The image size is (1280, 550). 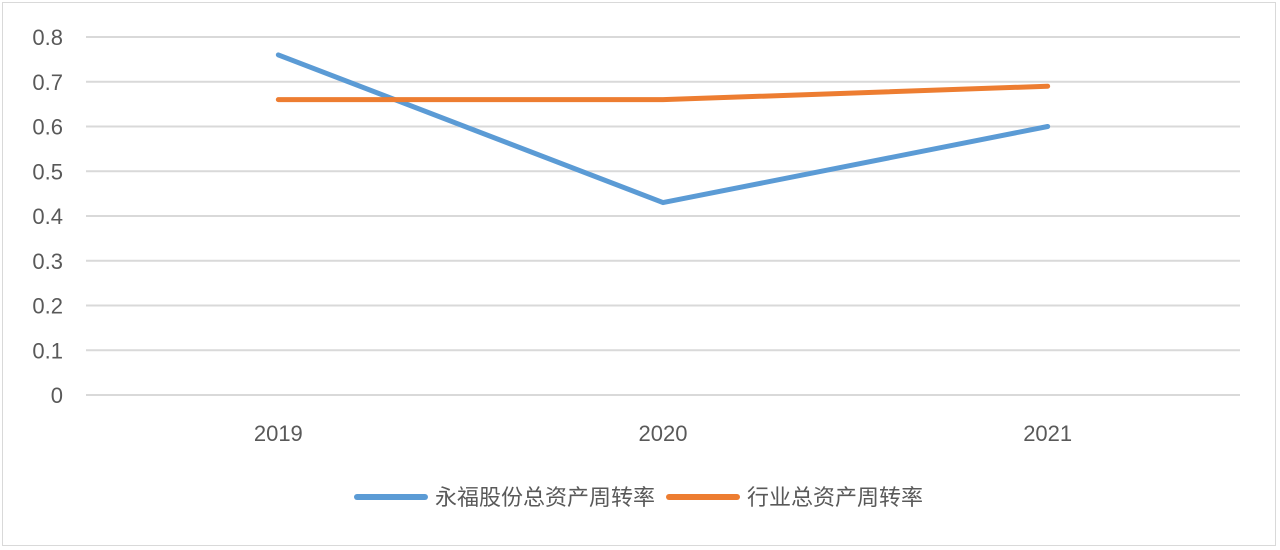 What do you see at coordinates (47, 171) in the screenshot?
I see `y-tick-label: 0.5` at bounding box center [47, 171].